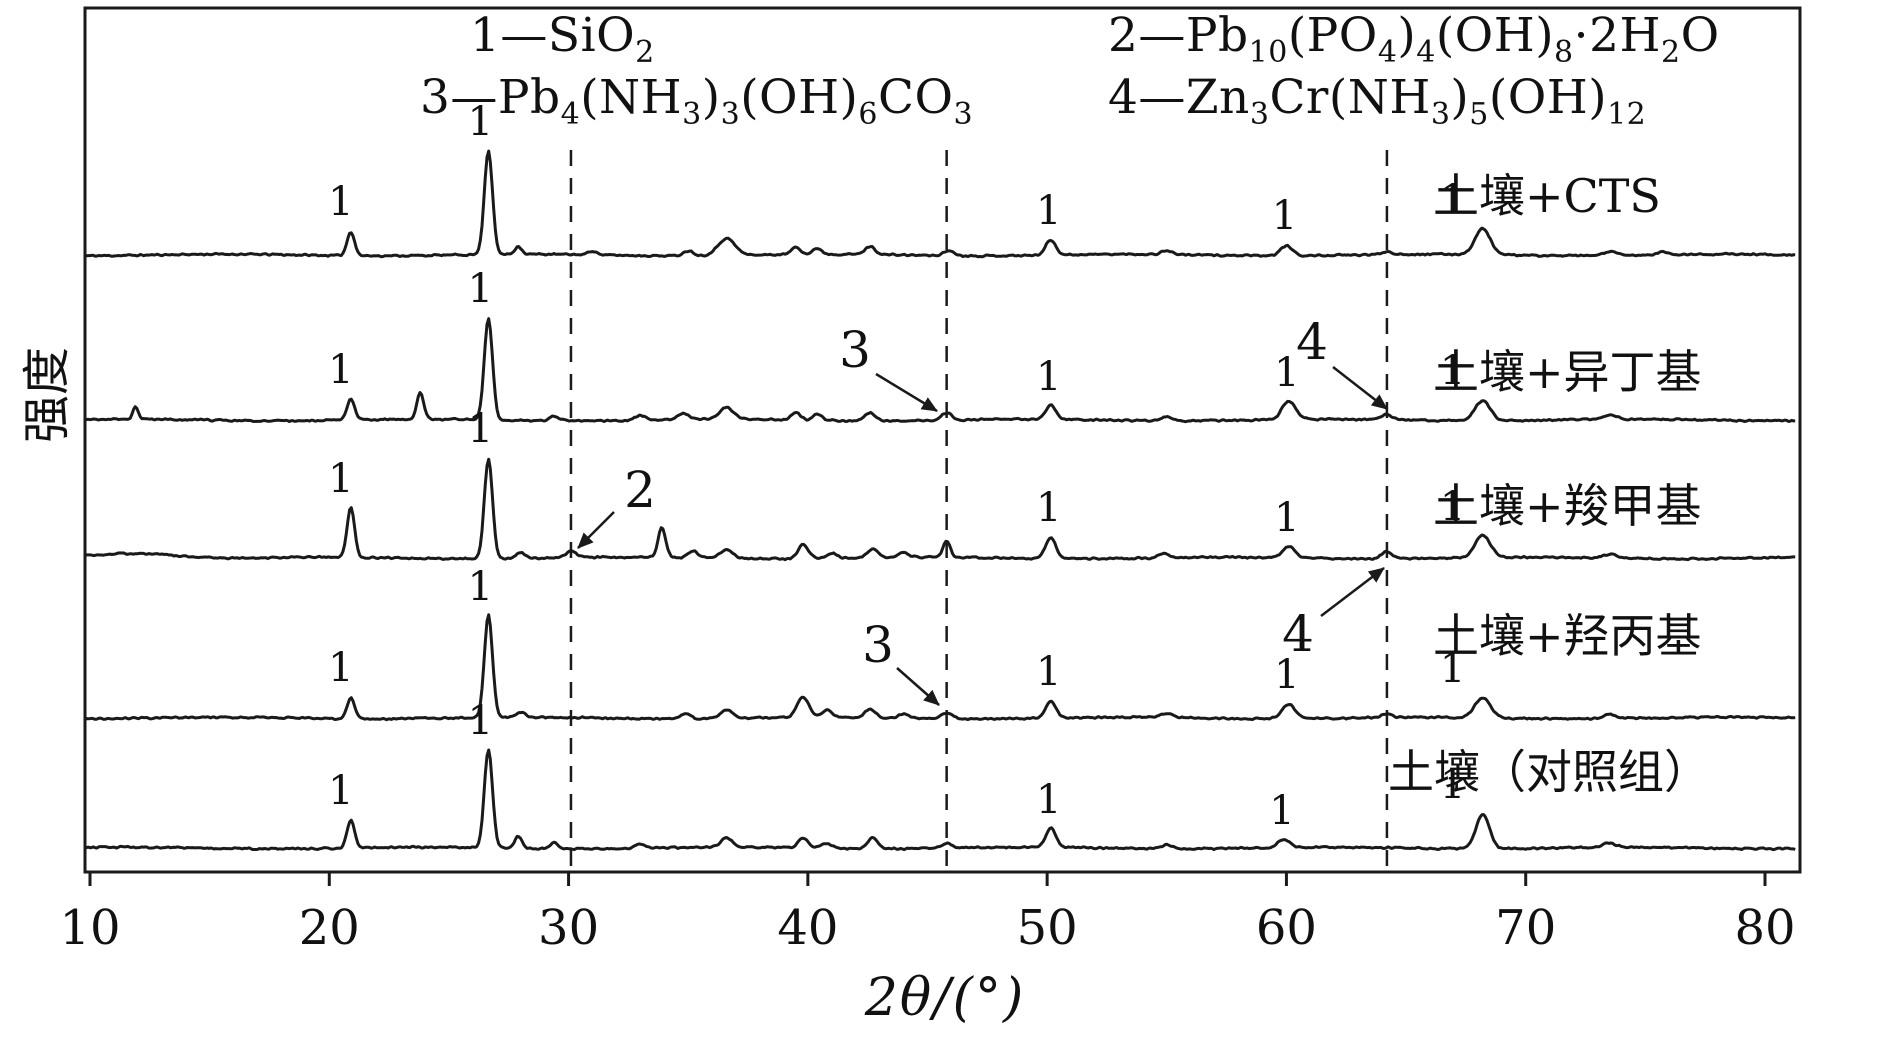  What do you see at coordinates (1286, 928) in the screenshot?
I see `x-tick-label: 60` at bounding box center [1286, 928].